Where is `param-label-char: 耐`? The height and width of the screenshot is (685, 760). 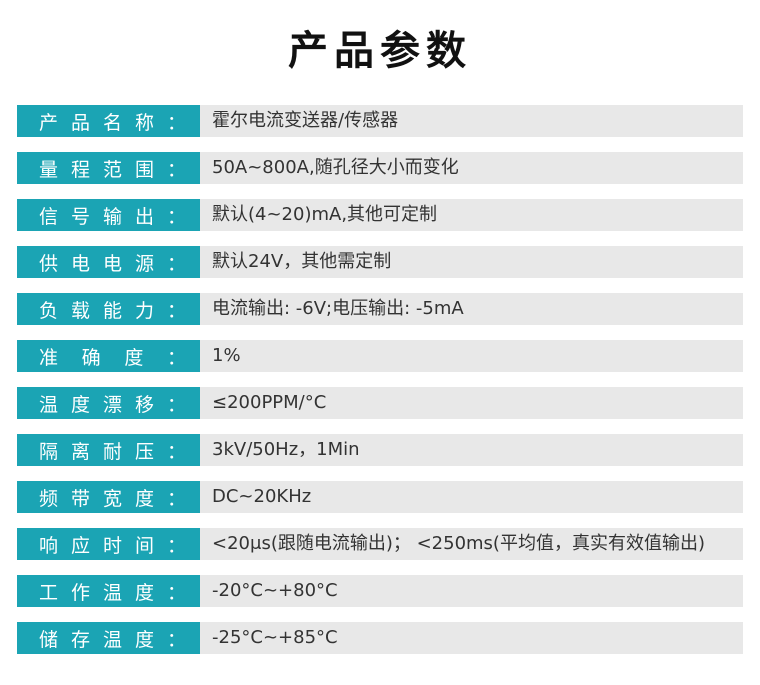
param-label-char: 耐 is located at coordinates (112, 451).